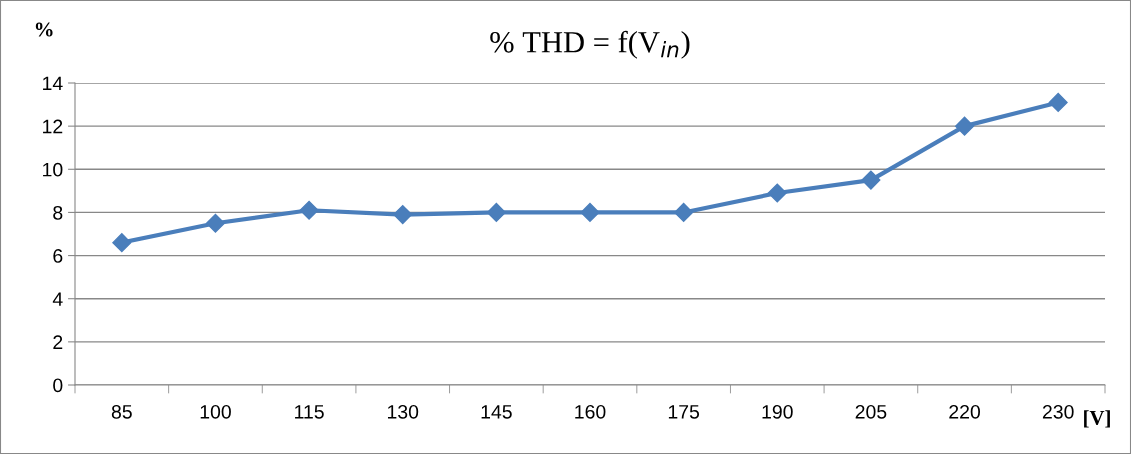 Image resolution: width=1131 pixels, height=454 pixels. Describe the element at coordinates (590, 411) in the screenshot. I see `x-tick-label: 160` at that location.